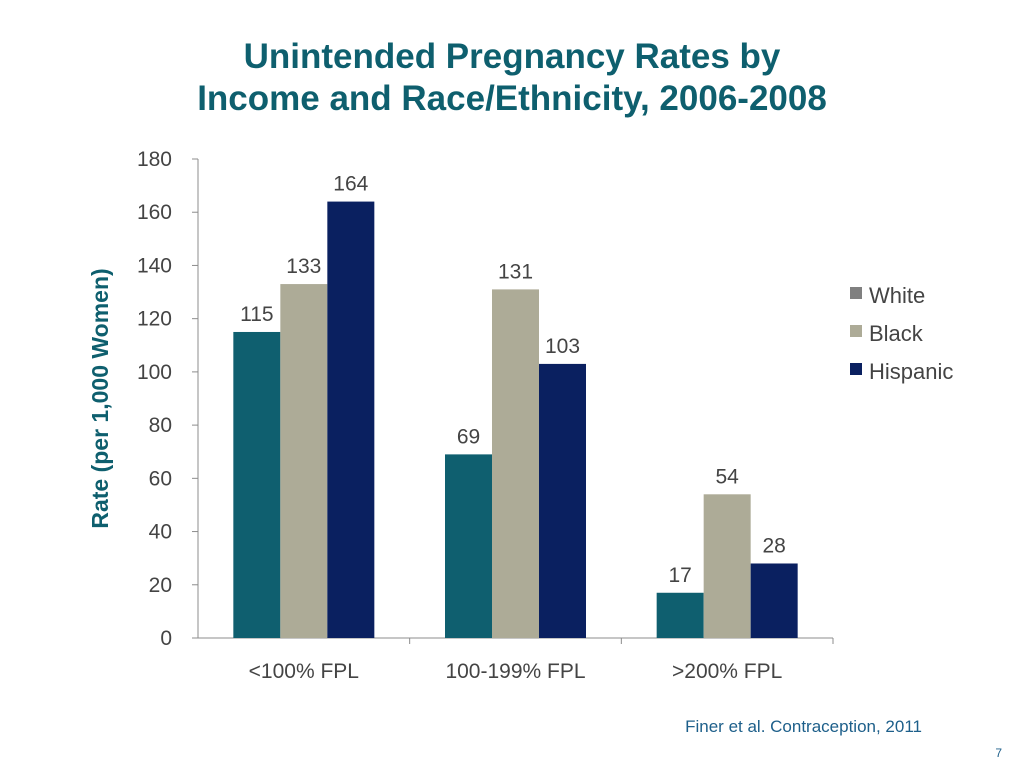 The width and height of the screenshot is (1024, 768). What do you see at coordinates (303, 266) in the screenshot?
I see `data-label: 133` at bounding box center [303, 266].